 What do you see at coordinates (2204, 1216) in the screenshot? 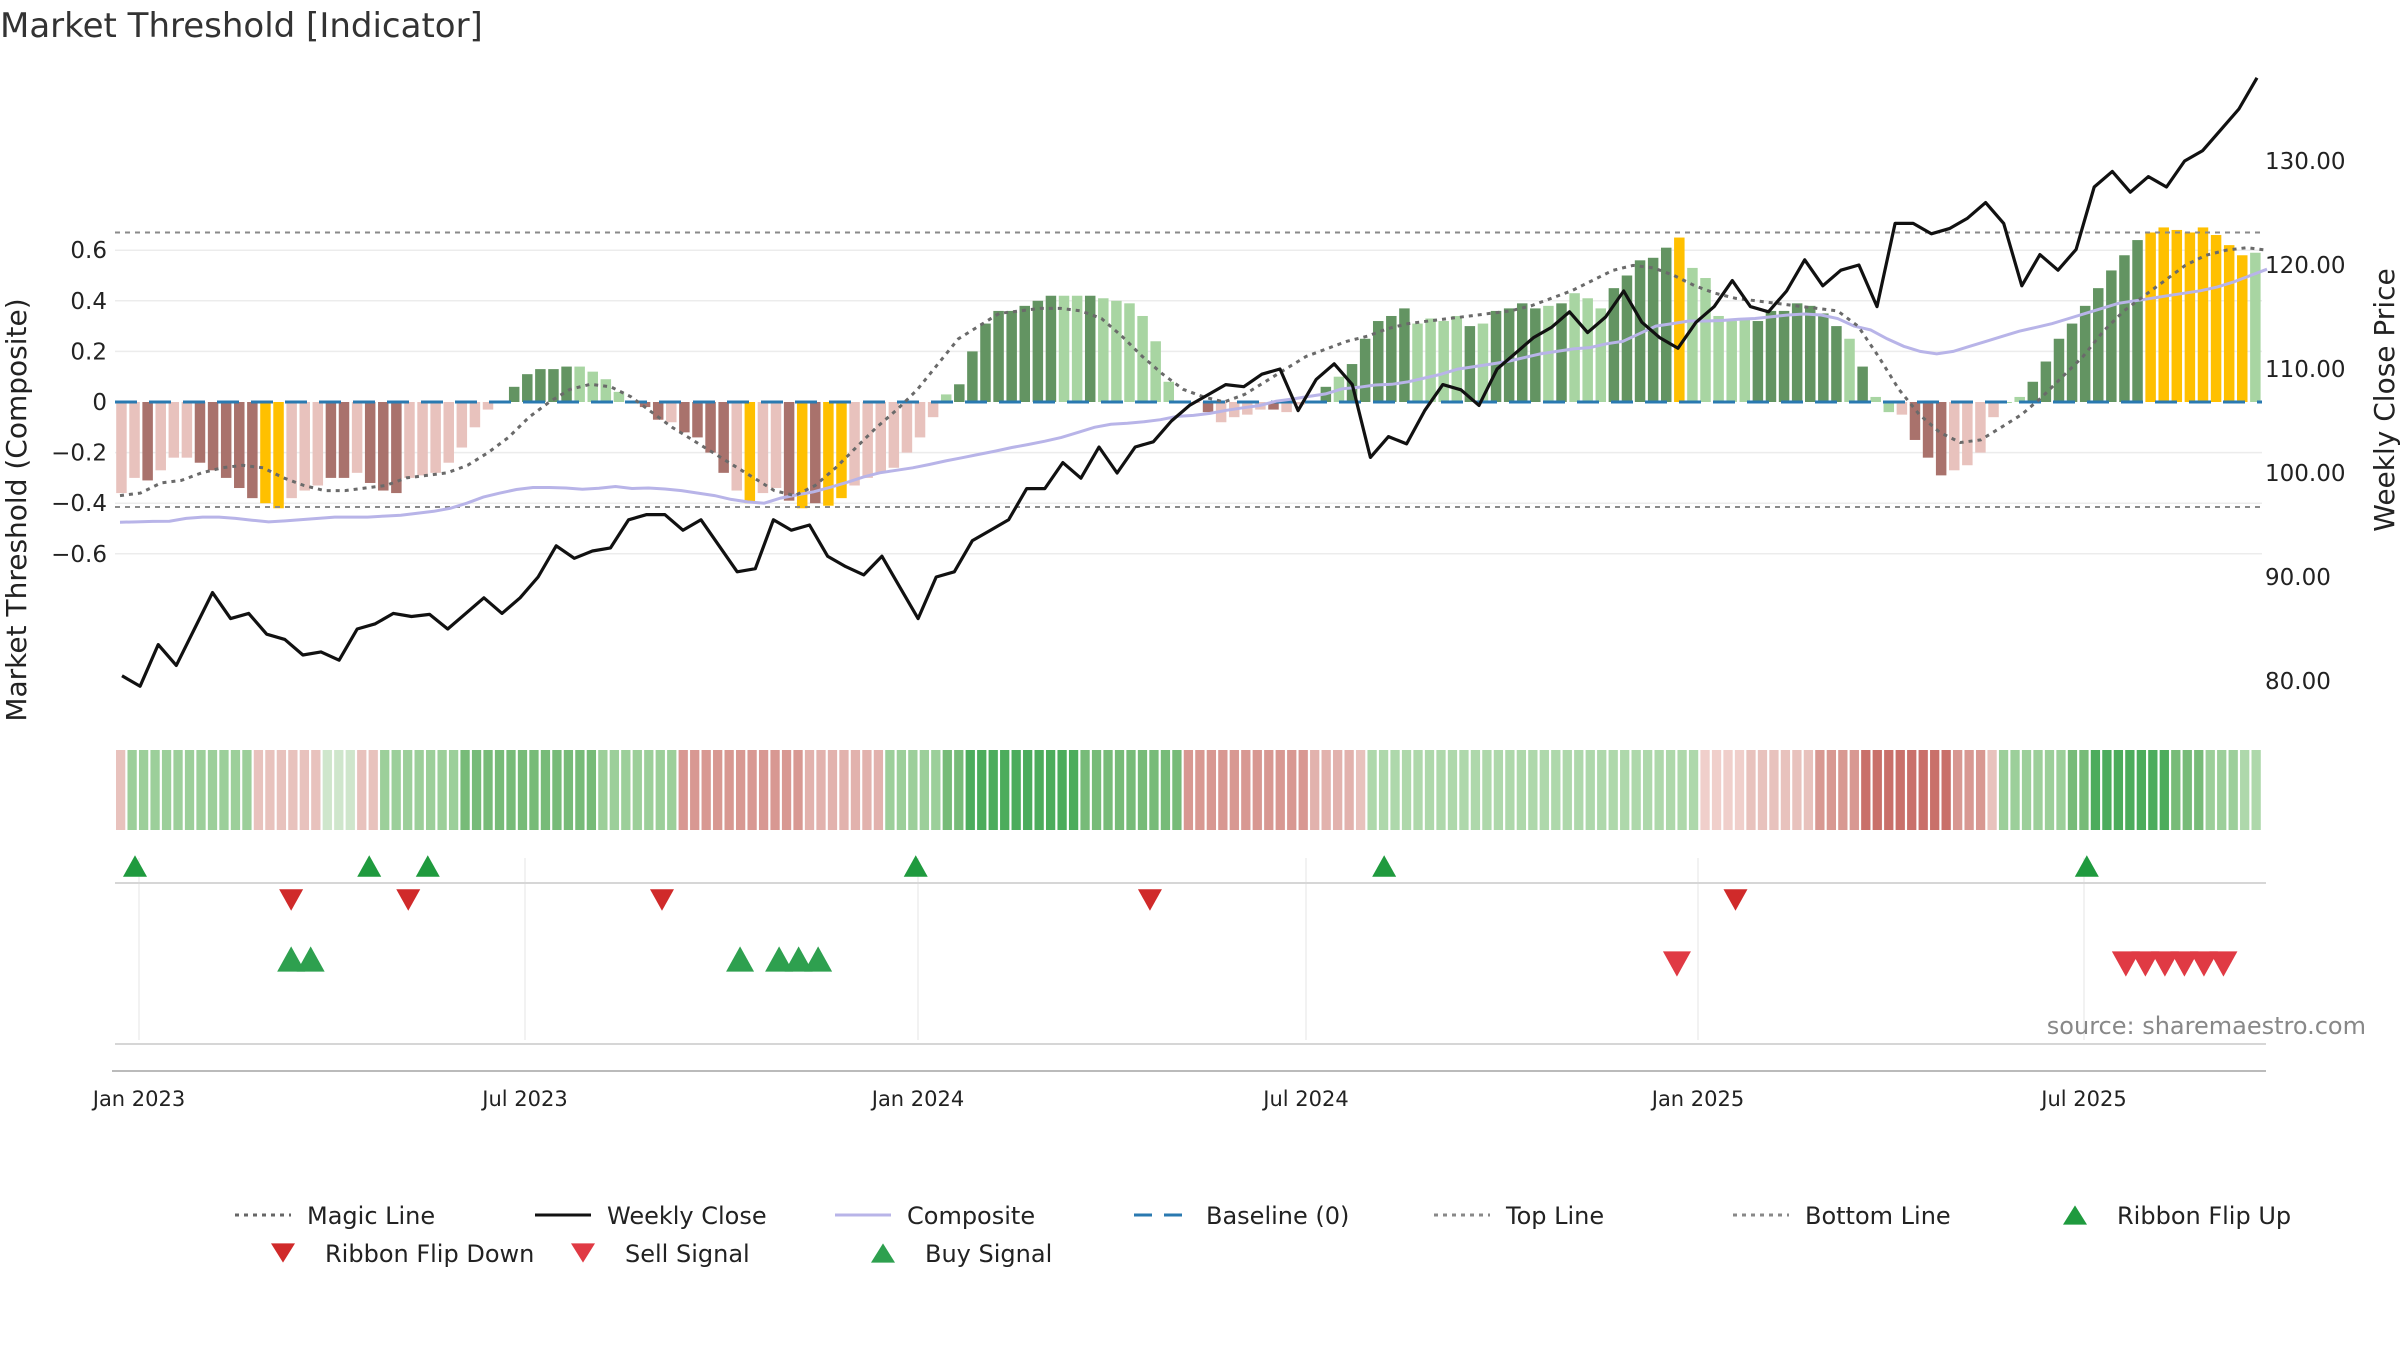
I see `legend-label: Ribbon Flip Up` at bounding box center [2204, 1216].